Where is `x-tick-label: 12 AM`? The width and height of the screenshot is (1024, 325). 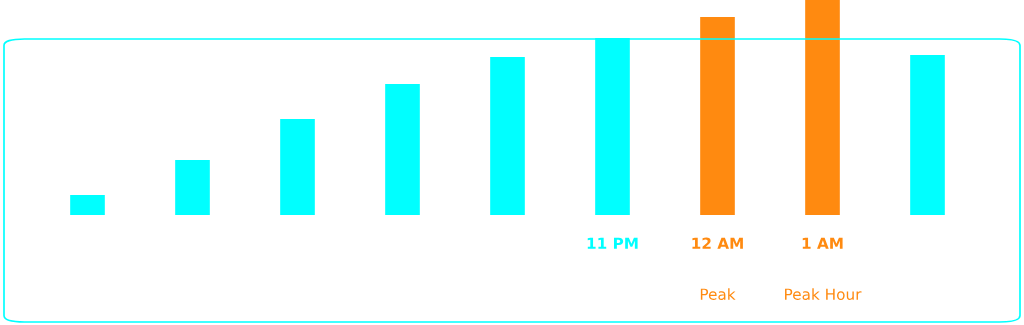 x-tick-label: 12 AM is located at coordinates (717, 243).